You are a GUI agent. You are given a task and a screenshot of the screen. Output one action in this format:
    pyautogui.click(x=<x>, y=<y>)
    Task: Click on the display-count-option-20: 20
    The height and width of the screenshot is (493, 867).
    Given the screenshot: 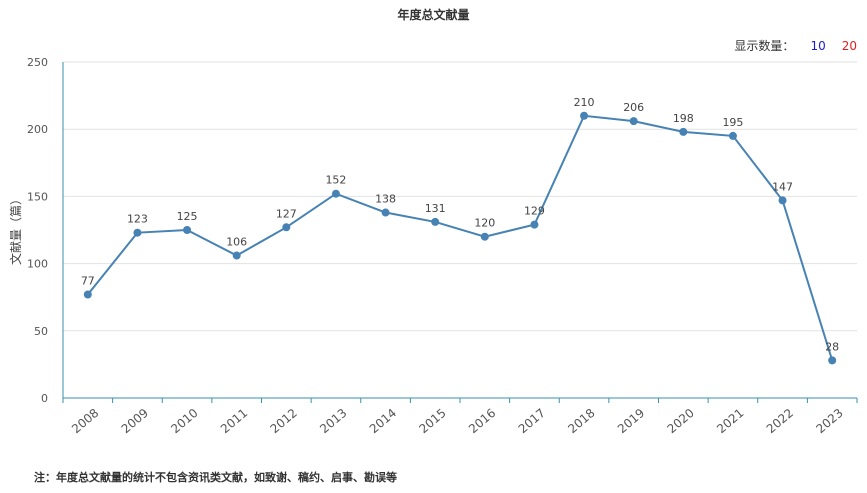 What is the action you would take?
    pyautogui.click(x=849, y=45)
    